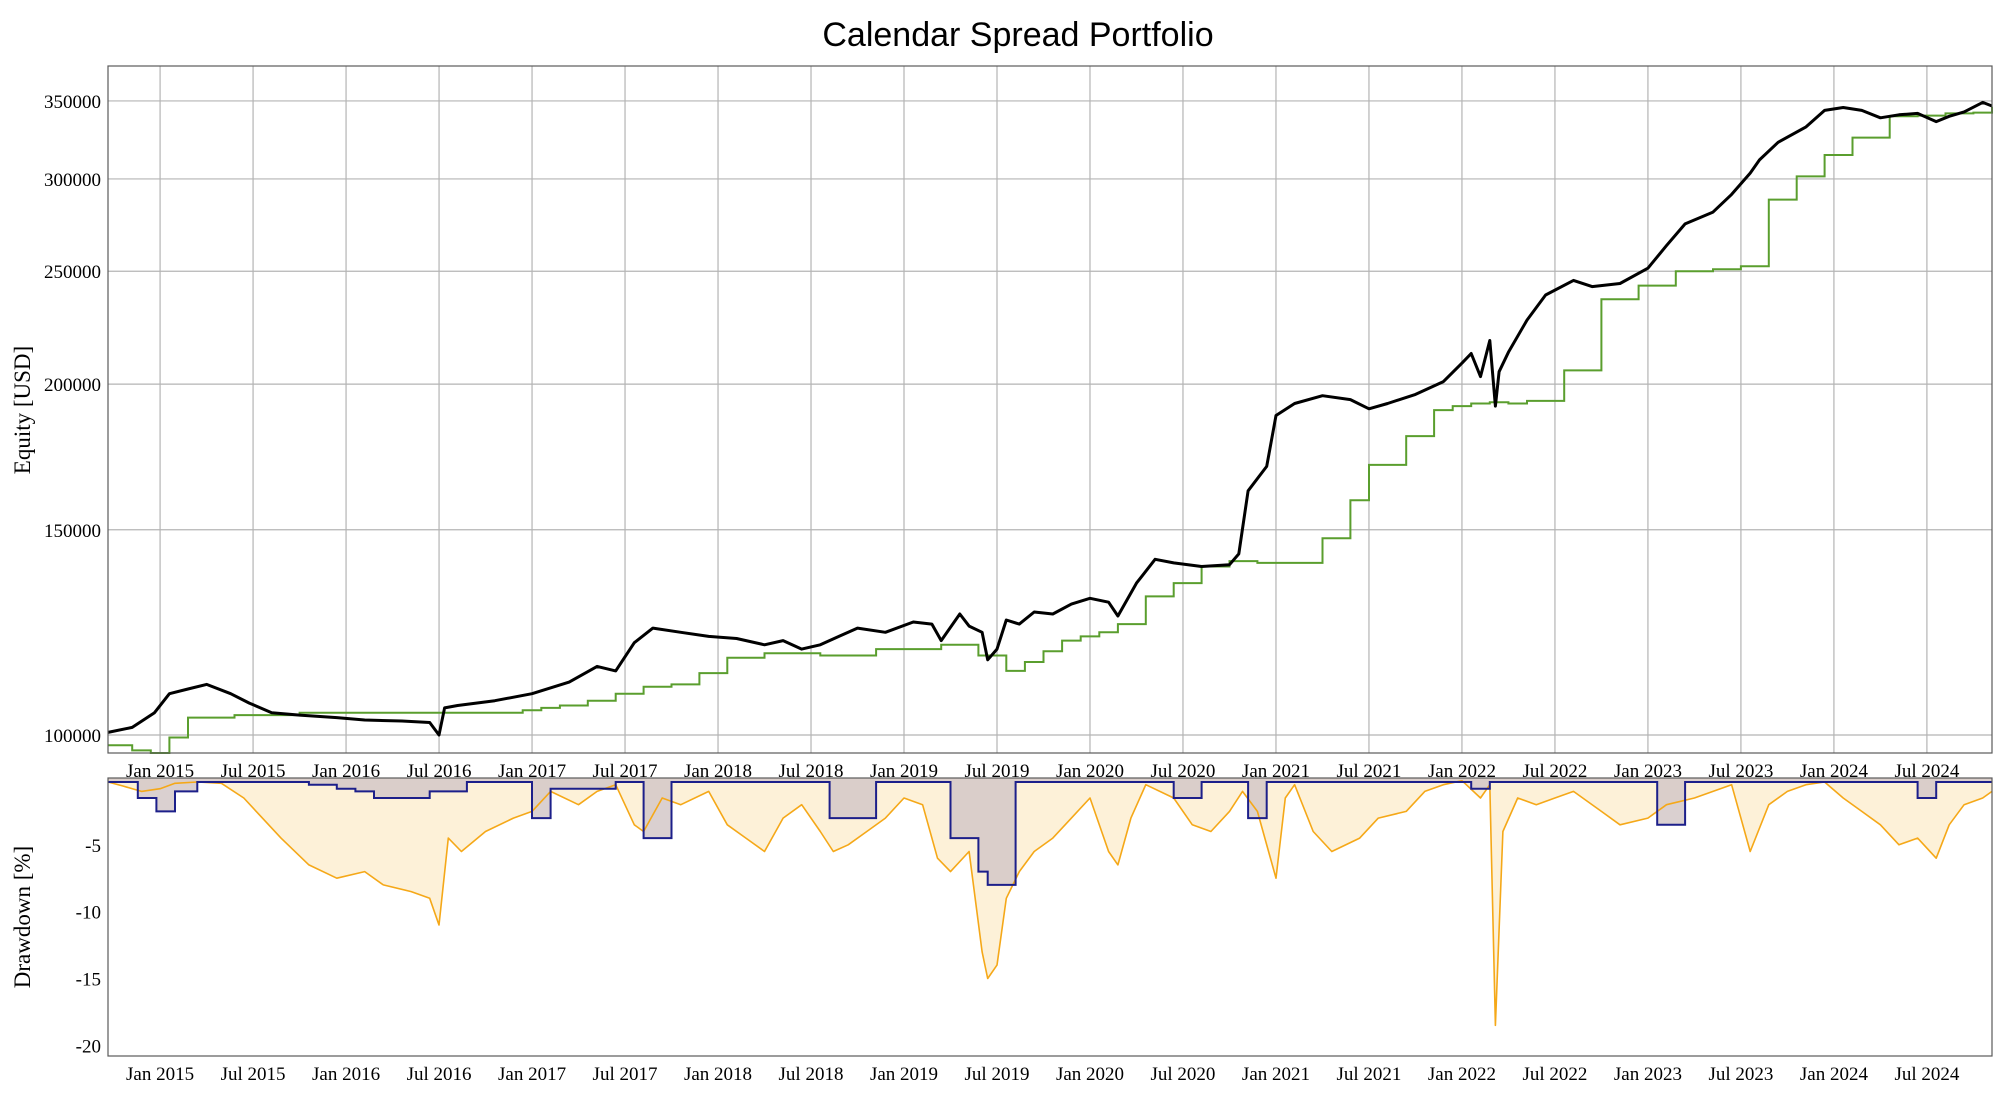 The image size is (2000, 1097). Describe the element at coordinates (72, 419) in the screenshot. I see `equity-y-ticks: 100000 150000 200000 250000 300000 350000` at that location.